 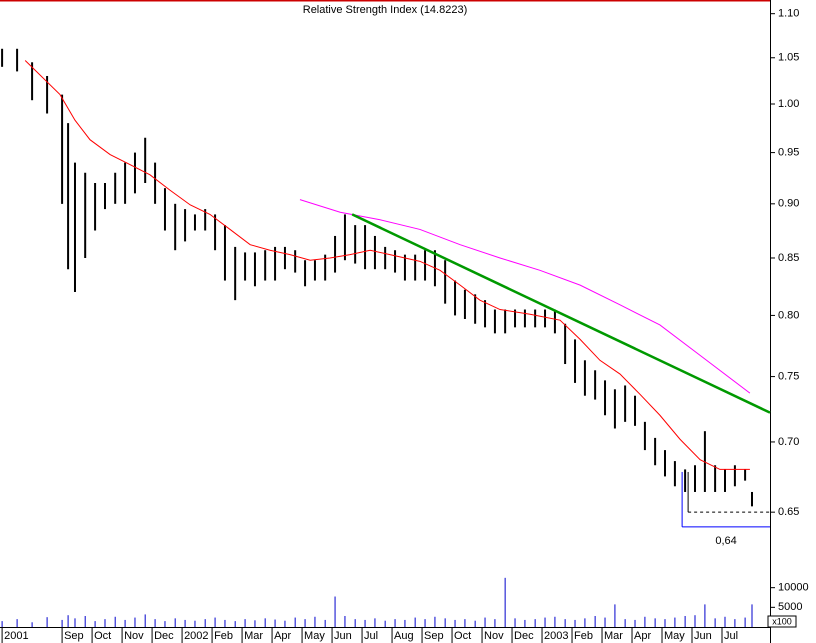 I want to click on y-tick-label: 1.10, so click(x=788, y=14).